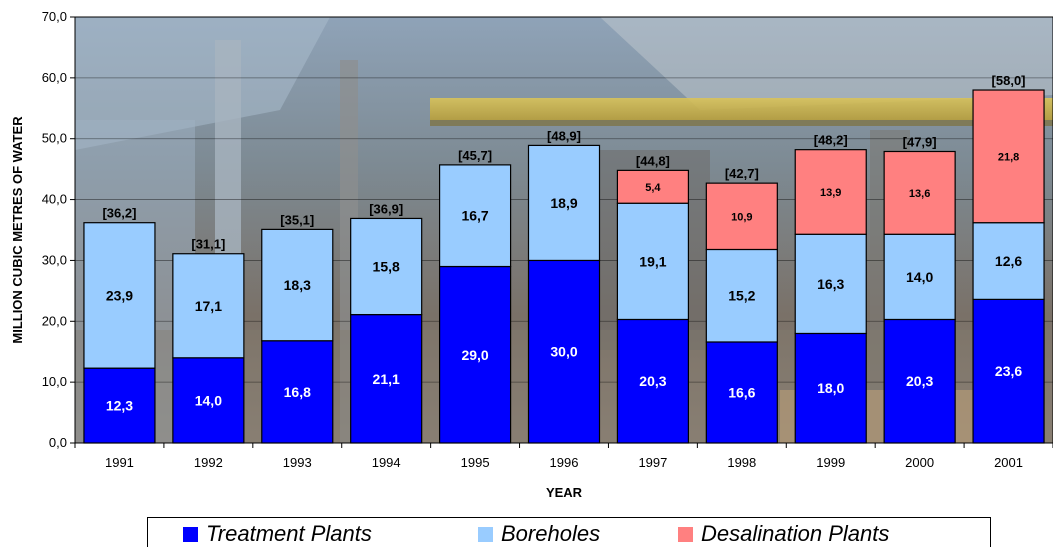 This screenshot has height=552, width=1053. Describe the element at coordinates (54, 16) in the screenshot. I see `y-tick-label: 70,0` at that location.